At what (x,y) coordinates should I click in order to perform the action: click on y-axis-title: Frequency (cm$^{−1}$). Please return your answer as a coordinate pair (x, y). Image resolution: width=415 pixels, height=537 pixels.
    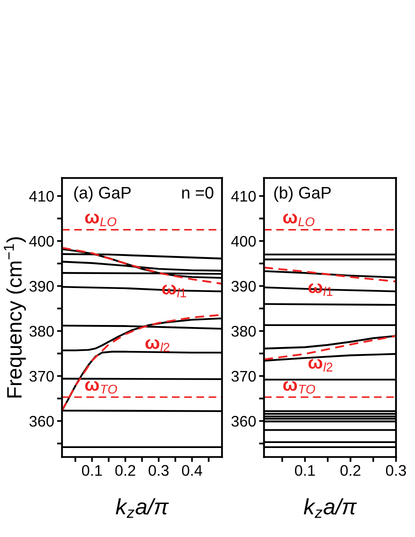
    Looking at the image, I should click on (15, 317).